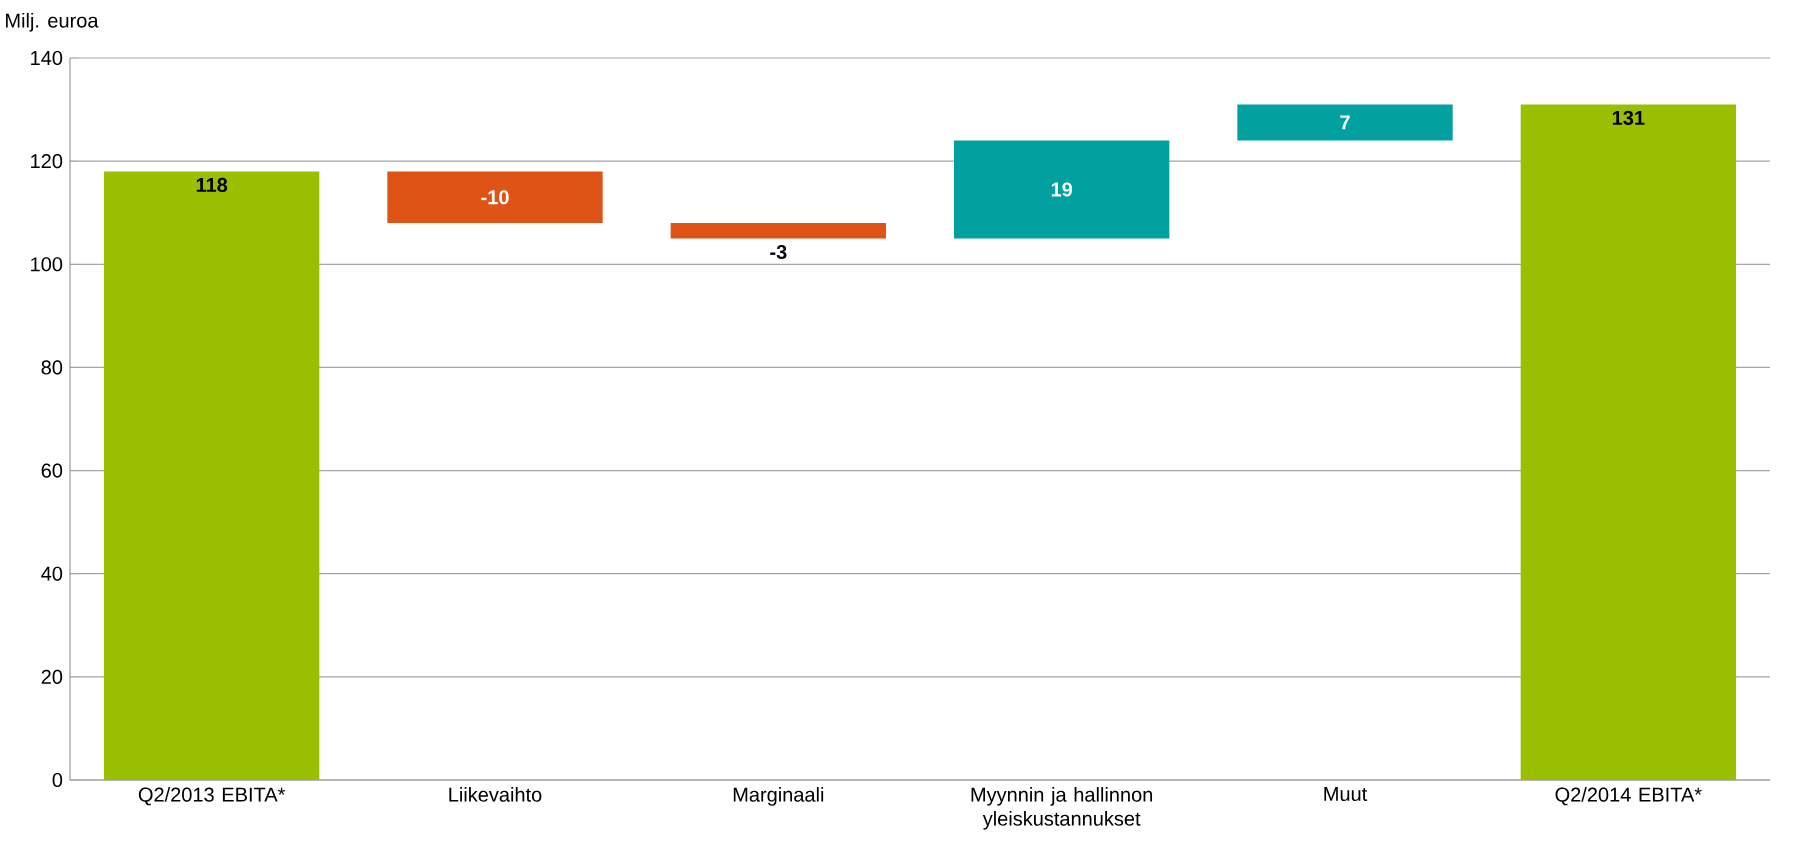  I want to click on x-tick-label: Liikevaihto, so click(495, 794).